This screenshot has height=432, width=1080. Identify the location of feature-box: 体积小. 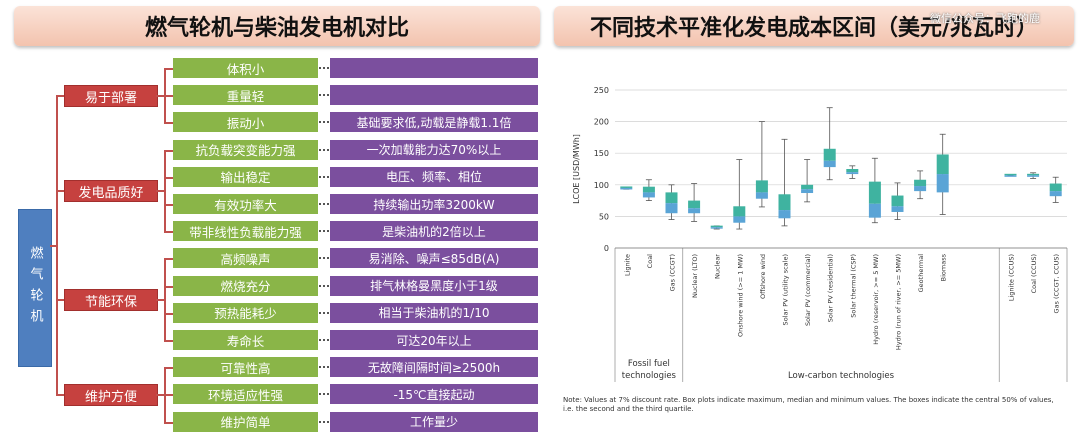
(245, 68).